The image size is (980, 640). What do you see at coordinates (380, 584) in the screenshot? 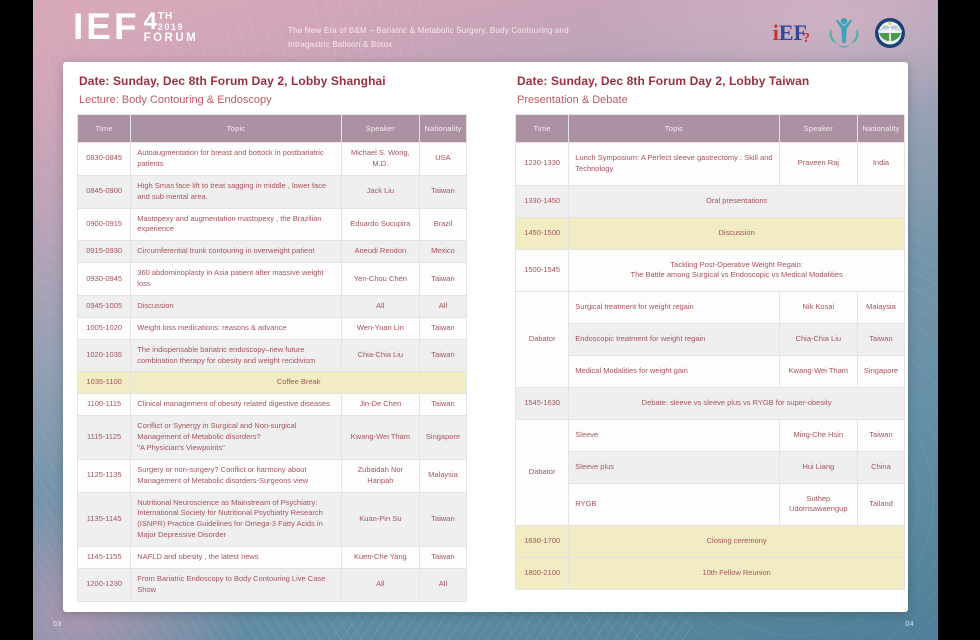
I see `speaker-cell: All` at bounding box center [380, 584].